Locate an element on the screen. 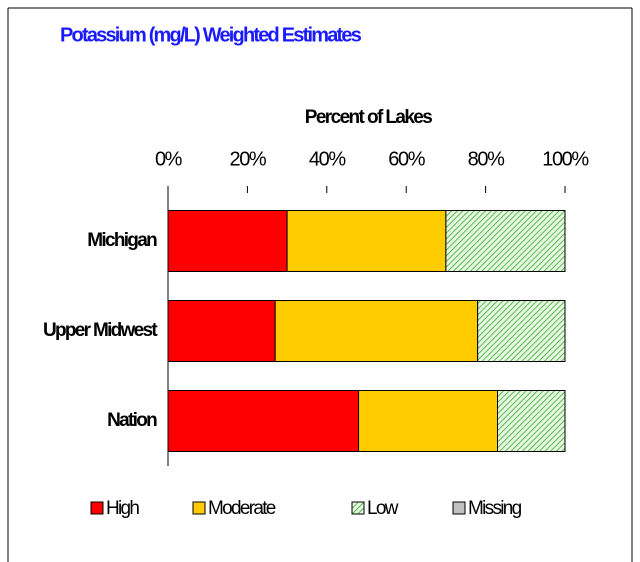  x-tick-label: 0% is located at coordinates (169, 159).